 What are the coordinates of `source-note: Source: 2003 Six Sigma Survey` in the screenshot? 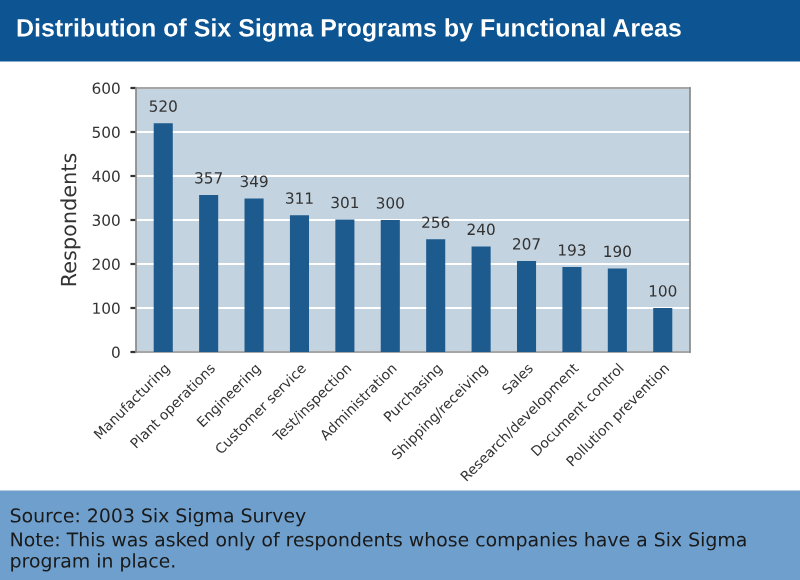 It's located at (158, 517).